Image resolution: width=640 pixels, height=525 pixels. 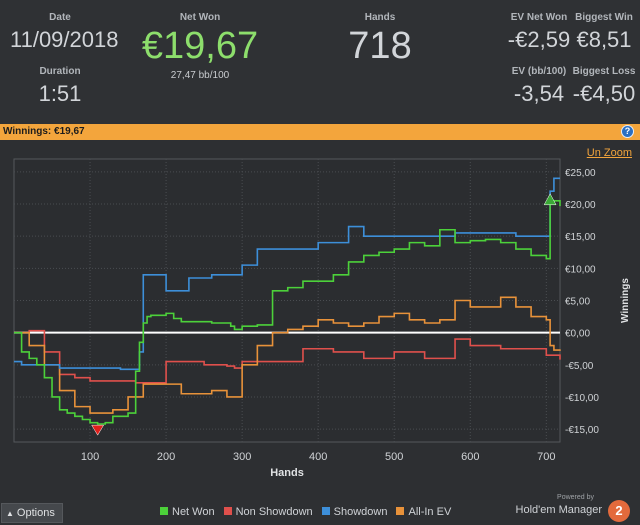 What do you see at coordinates (604, 71) in the screenshot?
I see `biggest-loss-label: Biggest Loss` at bounding box center [604, 71].